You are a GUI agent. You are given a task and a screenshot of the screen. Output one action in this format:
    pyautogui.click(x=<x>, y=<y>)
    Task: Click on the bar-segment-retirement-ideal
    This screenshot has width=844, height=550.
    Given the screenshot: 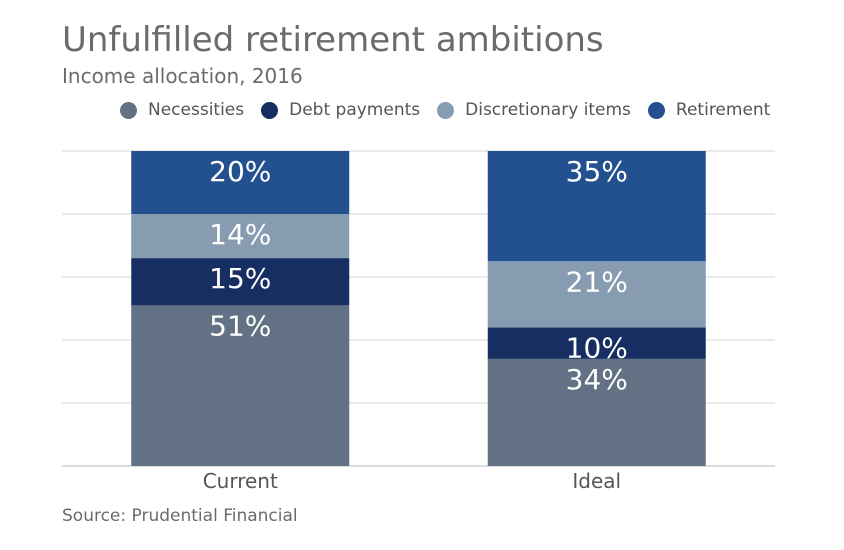 What is the action you would take?
    pyautogui.click(x=596, y=206)
    